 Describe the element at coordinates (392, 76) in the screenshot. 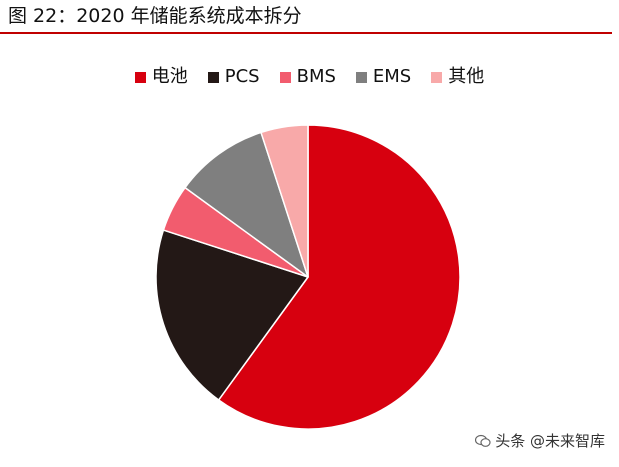

I see `legend-label-ems: EMS` at that location.